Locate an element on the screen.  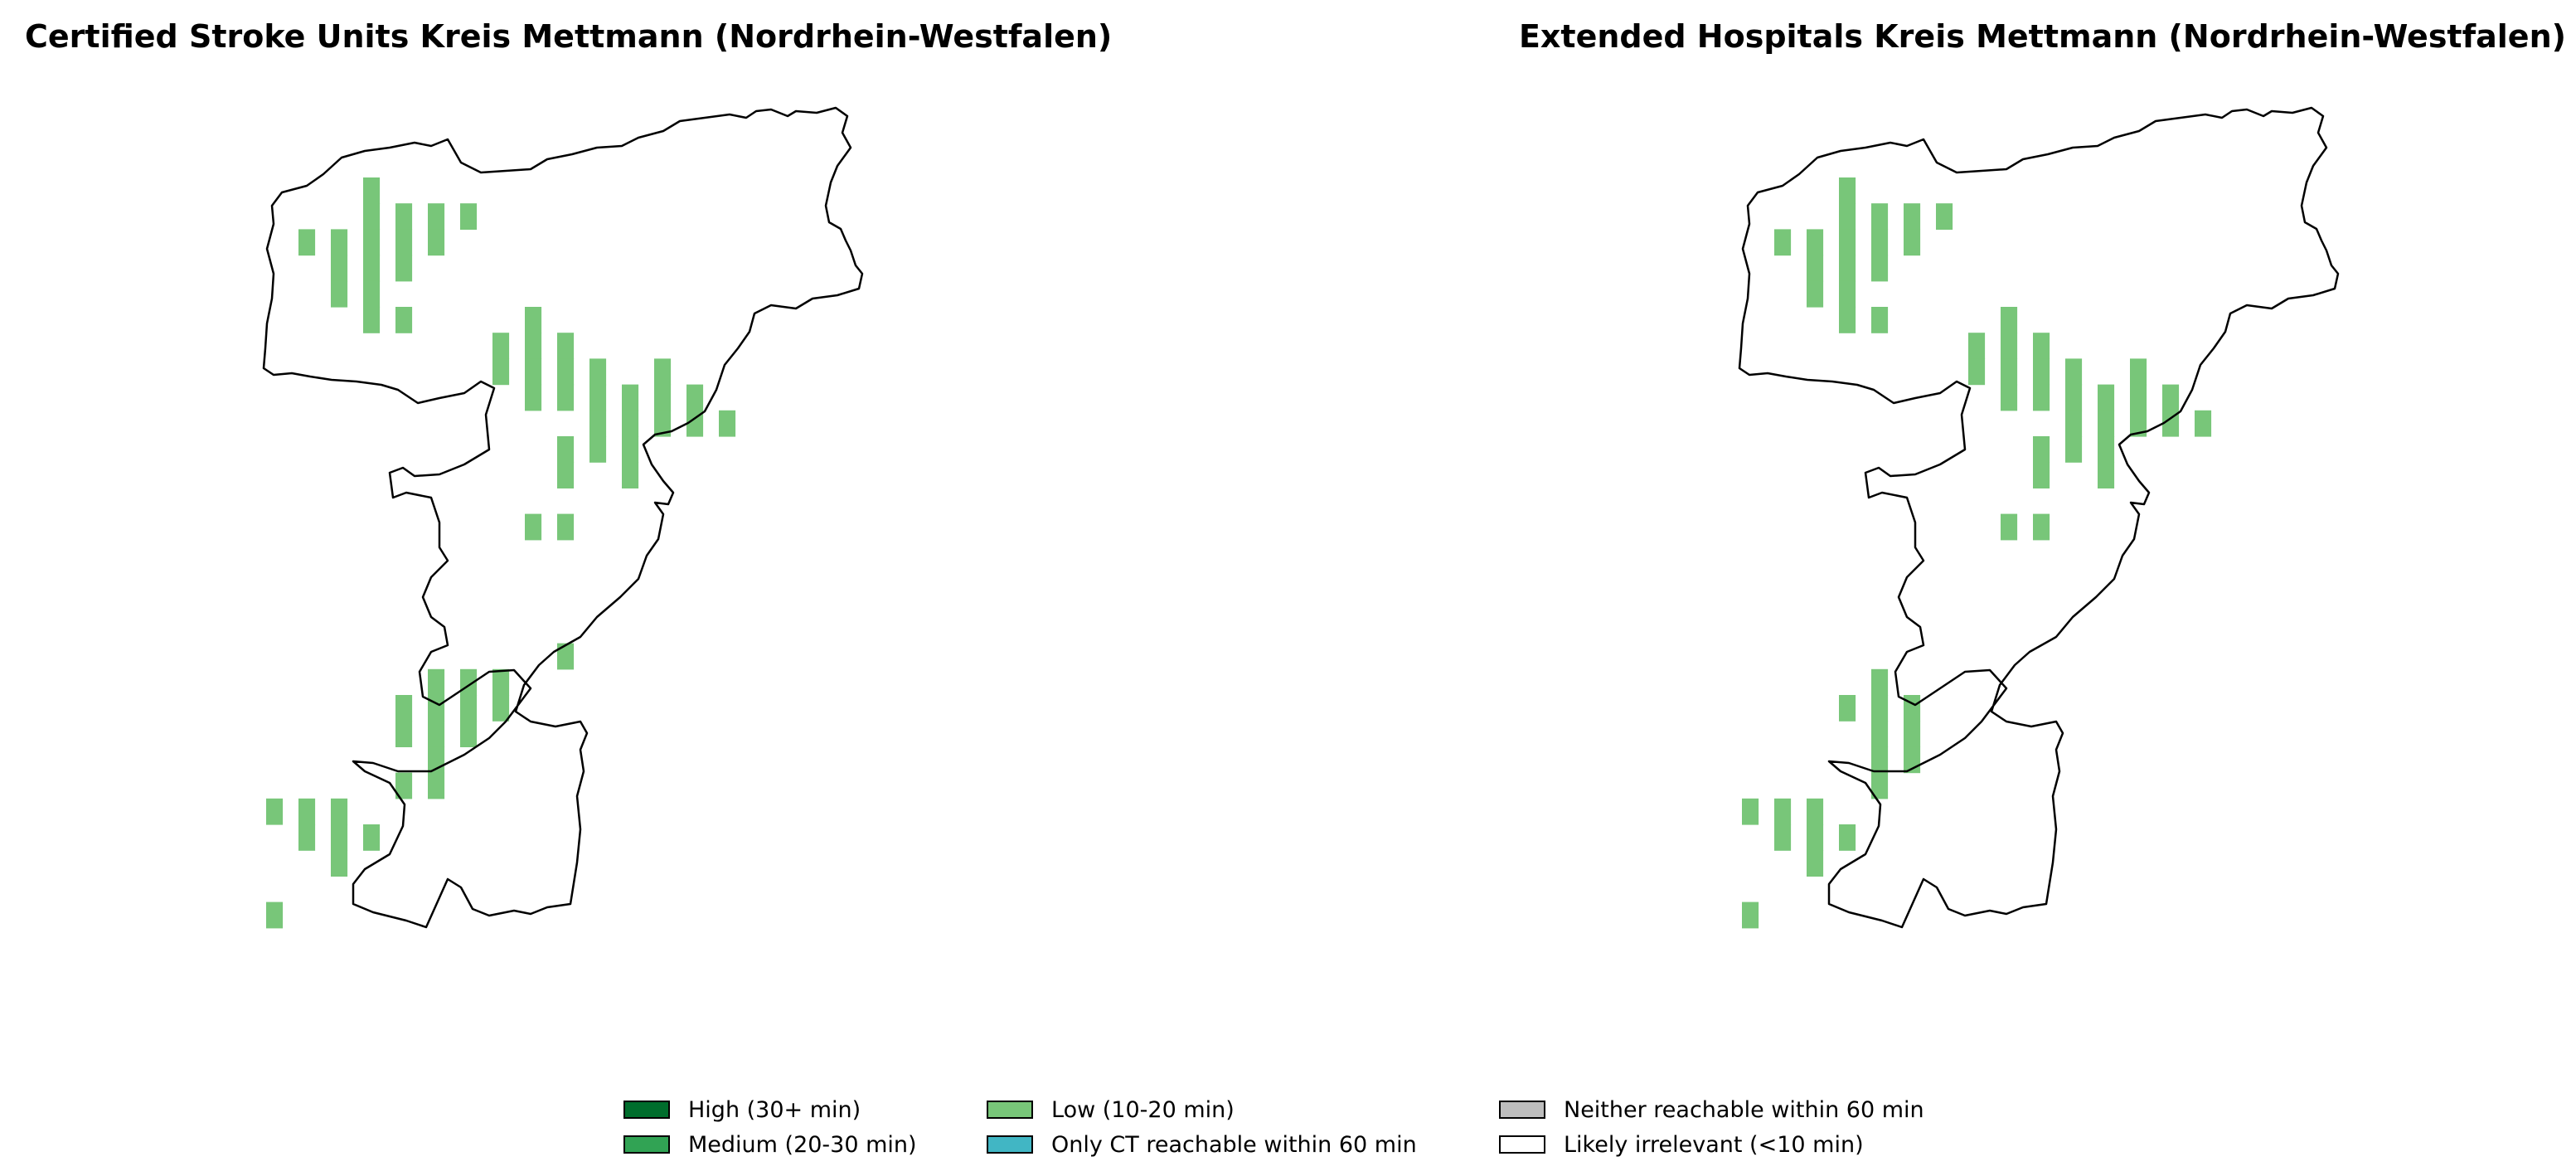
legend-swatch-high is located at coordinates (646, 1110).